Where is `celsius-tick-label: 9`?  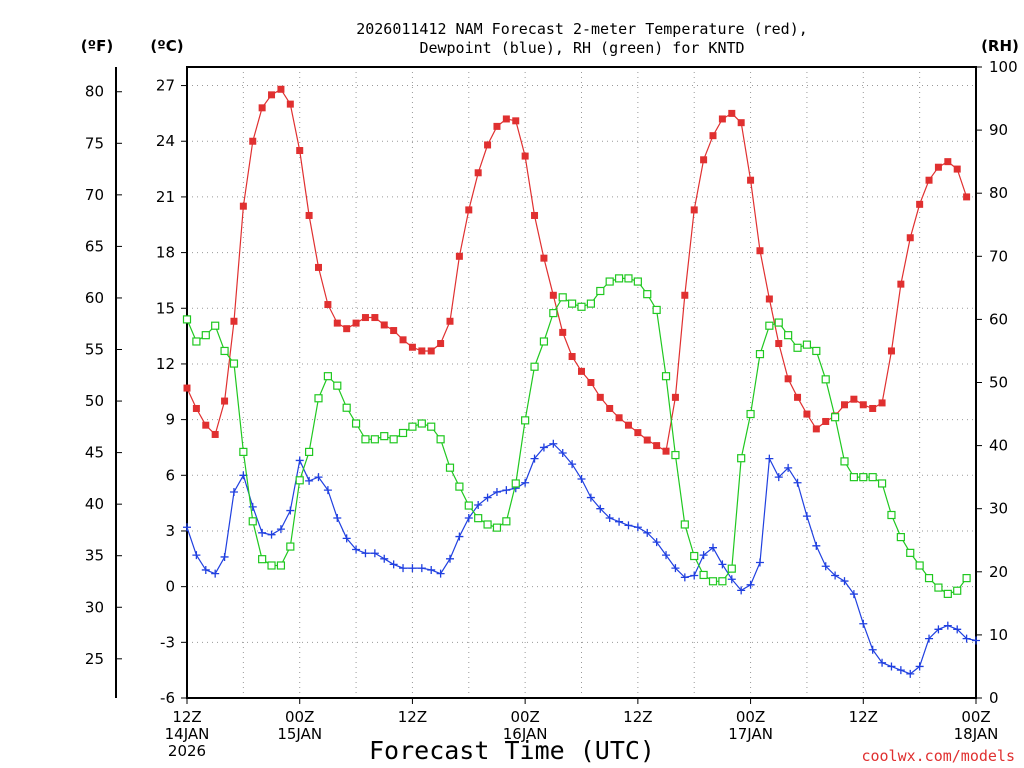
celsius-tick-label: 9 is located at coordinates (170, 420).